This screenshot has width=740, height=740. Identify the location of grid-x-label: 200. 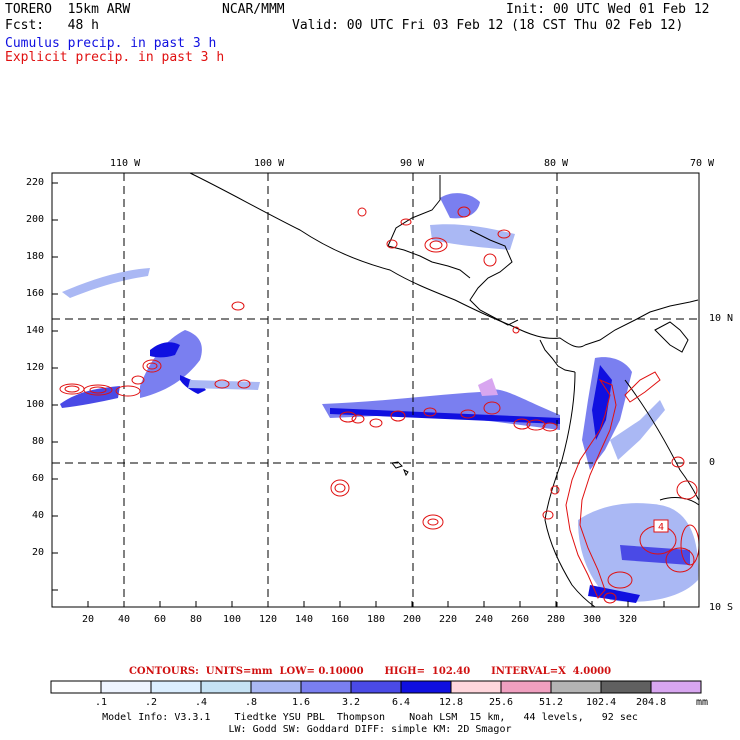
(412, 619).